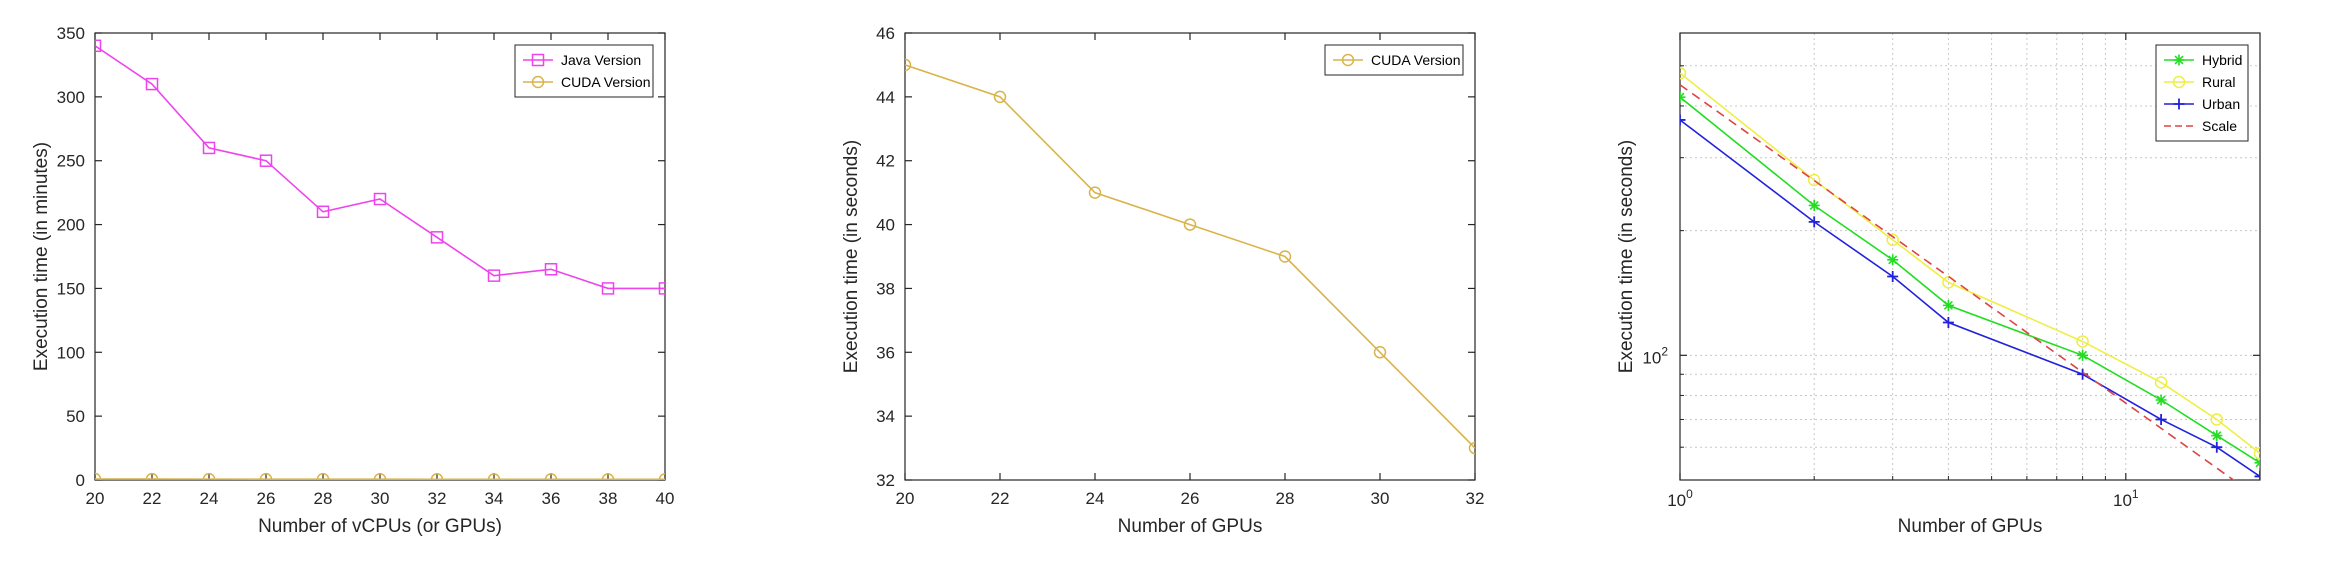  I want to click on y-tick-label: 102, so click(1655, 355).